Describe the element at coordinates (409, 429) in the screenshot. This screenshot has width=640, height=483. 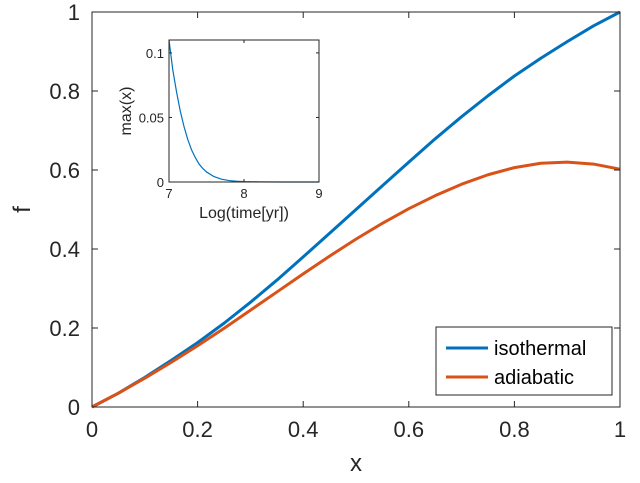
I see `x-tick-label: 0.6` at that location.